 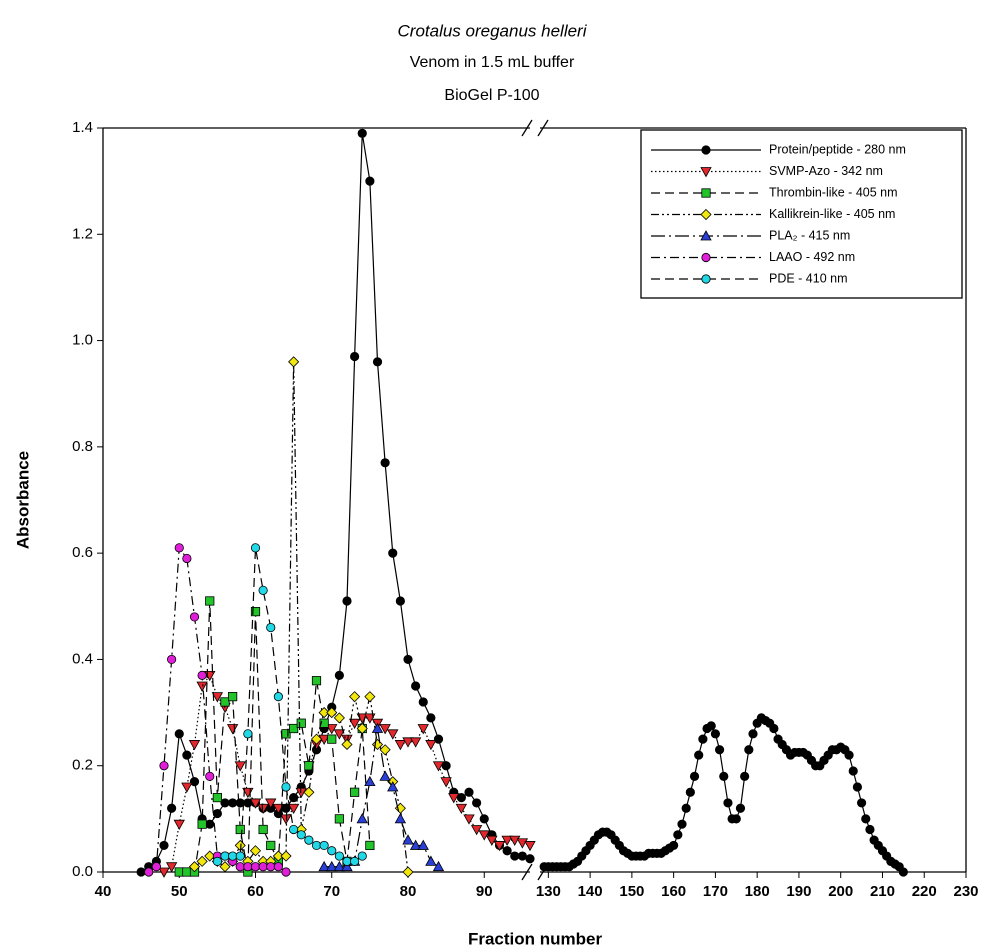 I want to click on x-tick-label: 220, so click(x=924, y=891).